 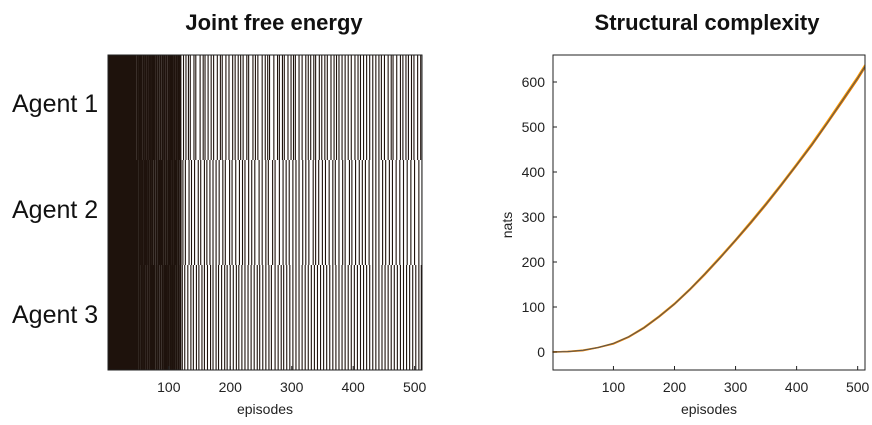 I want to click on y-tick-label: 300, so click(x=534, y=217).